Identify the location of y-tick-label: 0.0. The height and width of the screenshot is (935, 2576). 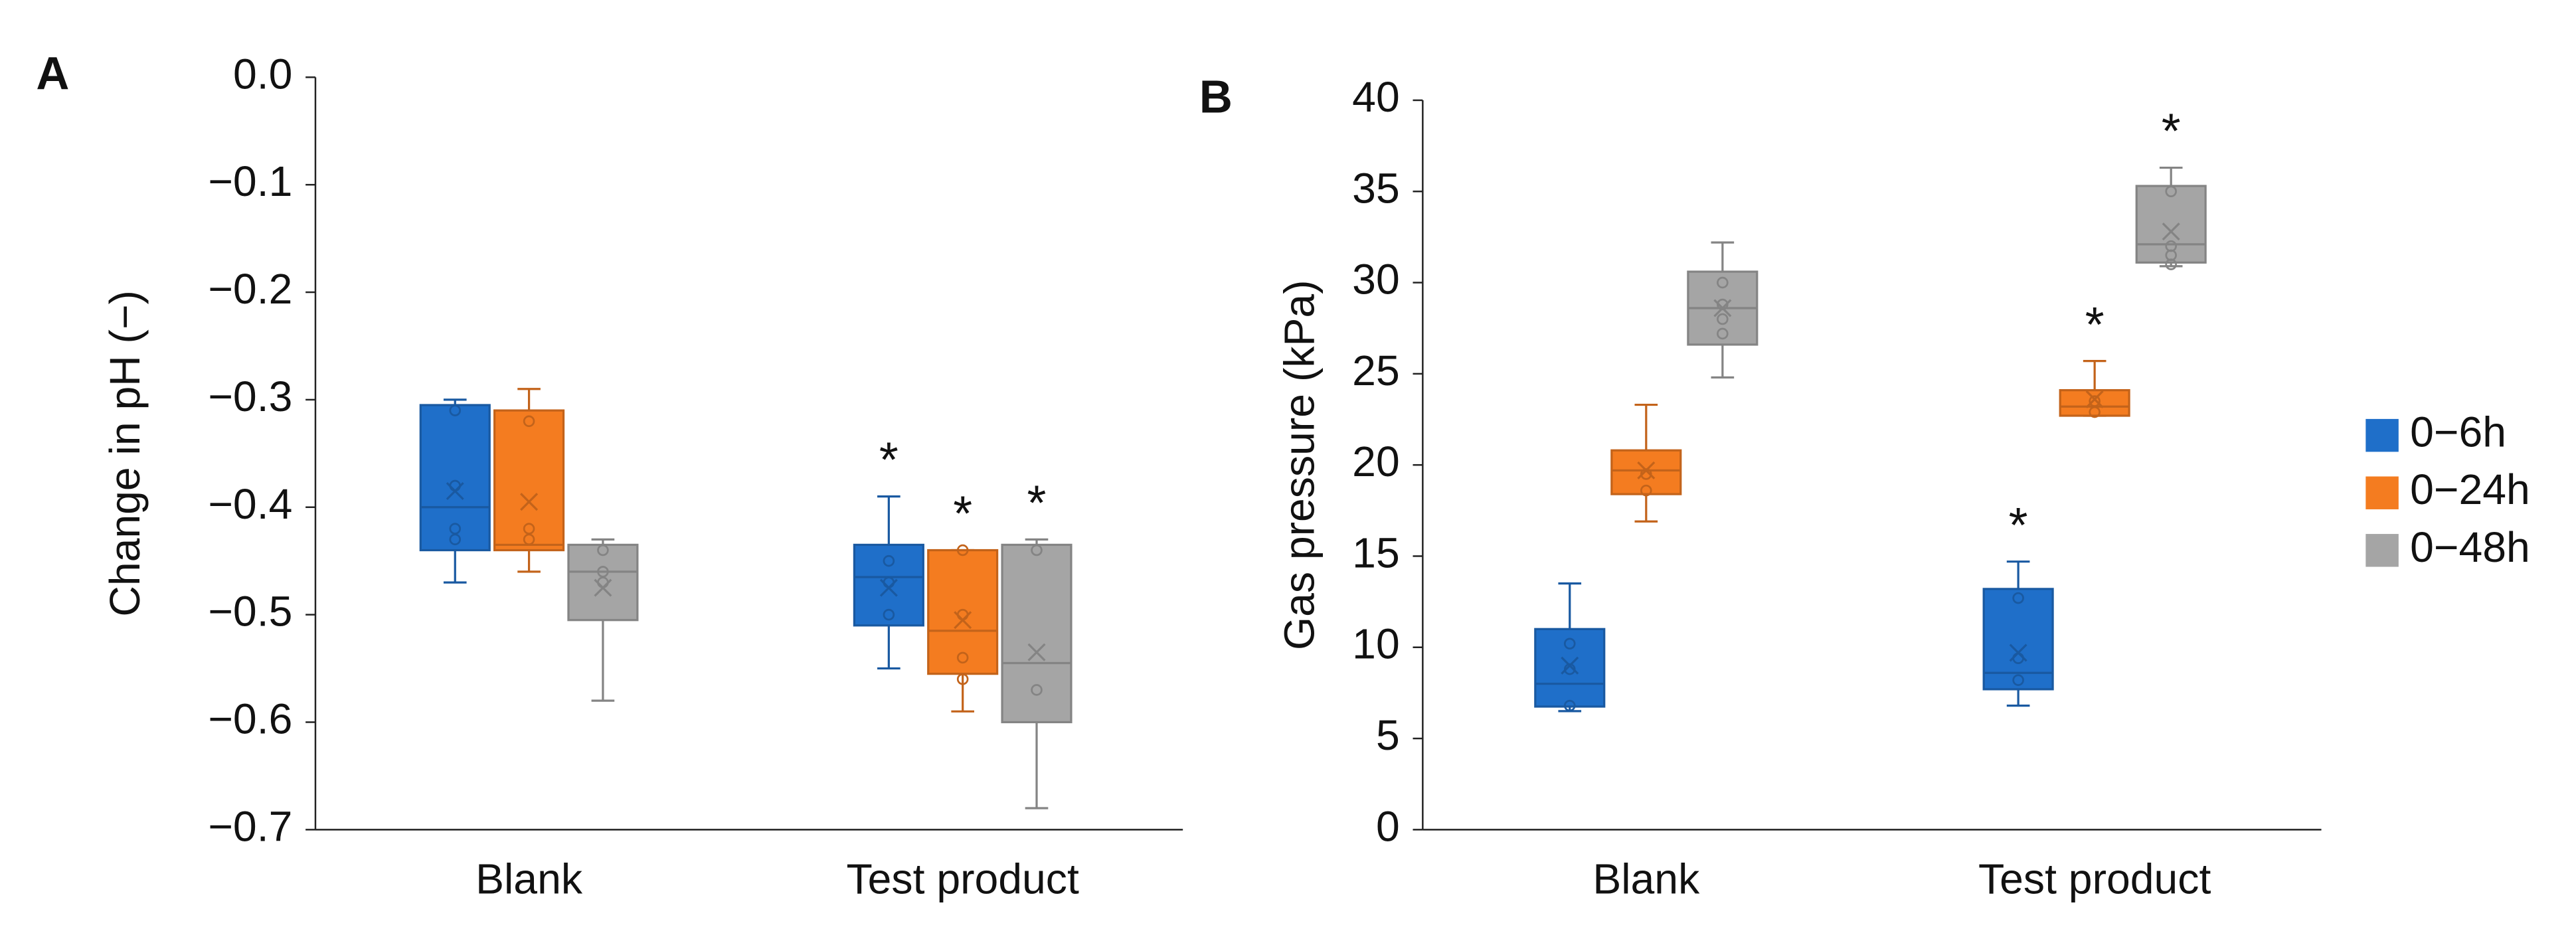
(262, 74).